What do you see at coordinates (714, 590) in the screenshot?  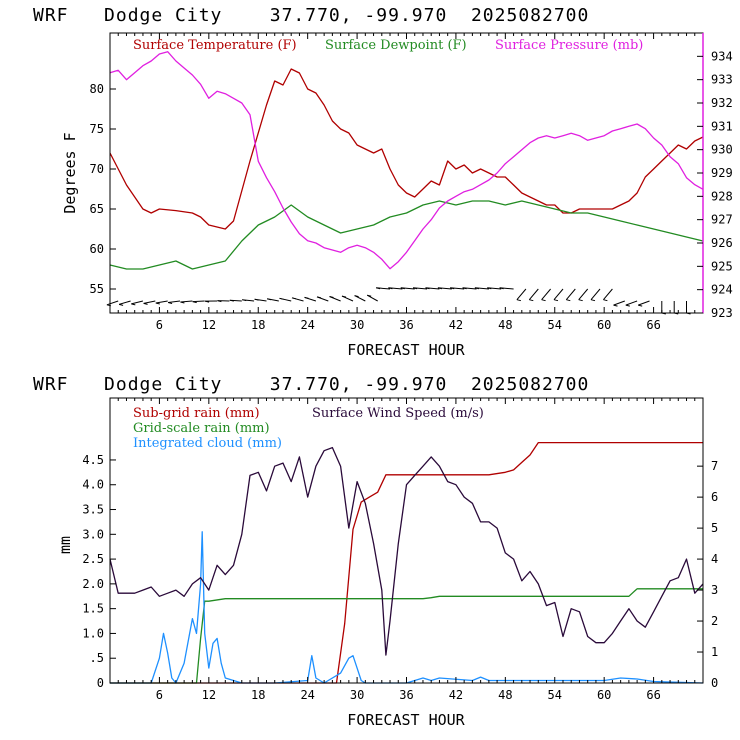 I see `y-right-tick-label: 3` at bounding box center [714, 590].